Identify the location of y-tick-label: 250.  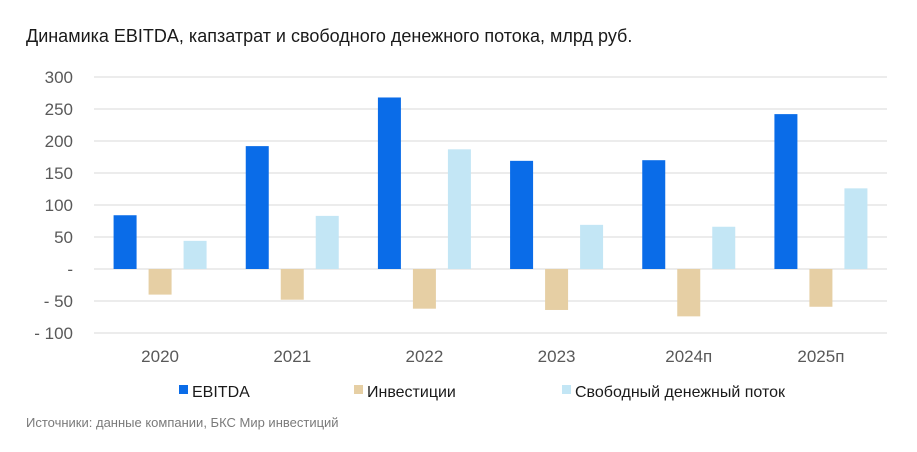
(59, 109).